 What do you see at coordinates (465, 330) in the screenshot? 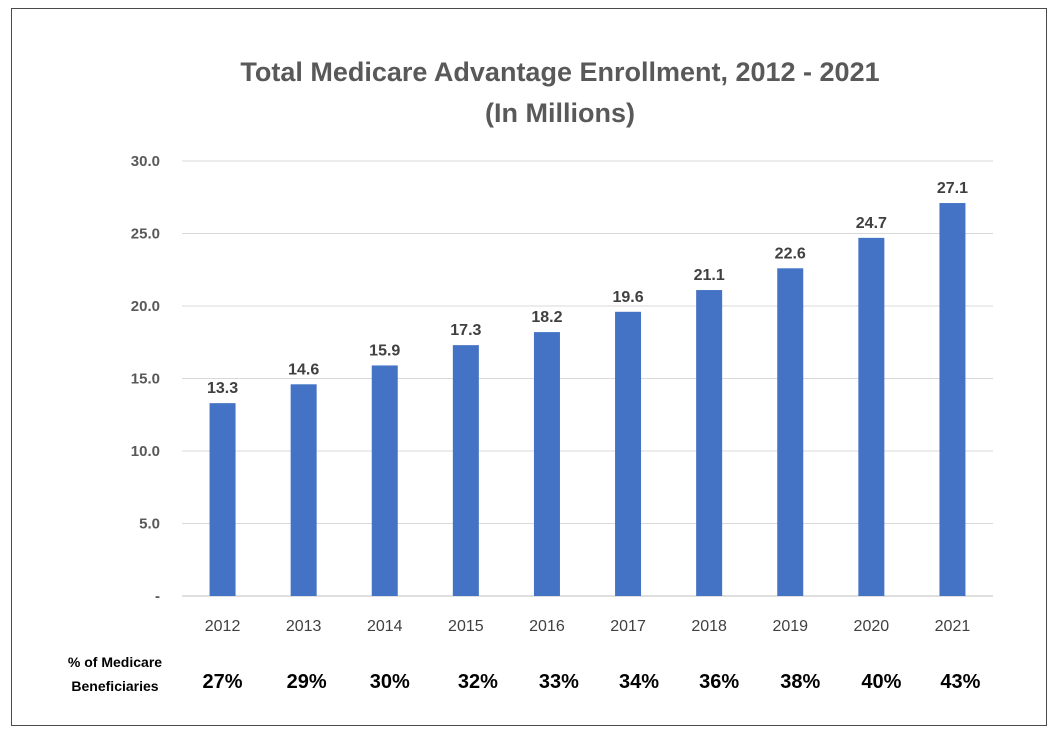
I see `data-label: 17.3` at bounding box center [465, 330].